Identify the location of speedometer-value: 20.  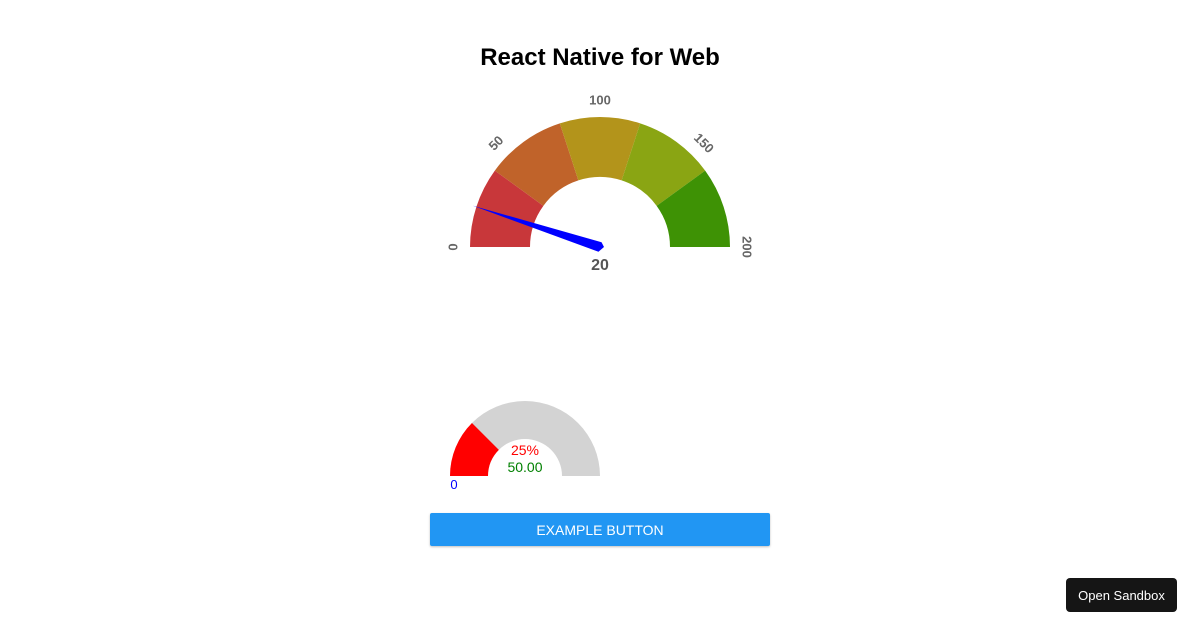
(600, 265).